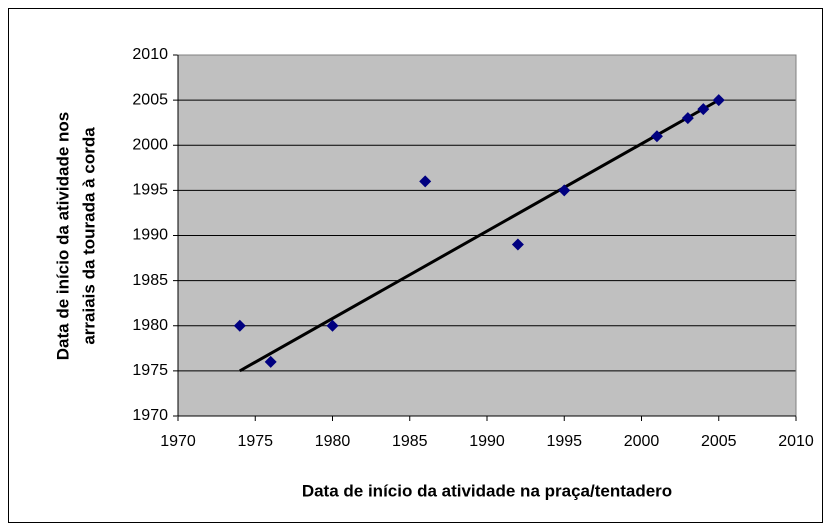  Describe the element at coordinates (333, 441) in the screenshot. I see `x-tick-label: 1980` at that location.